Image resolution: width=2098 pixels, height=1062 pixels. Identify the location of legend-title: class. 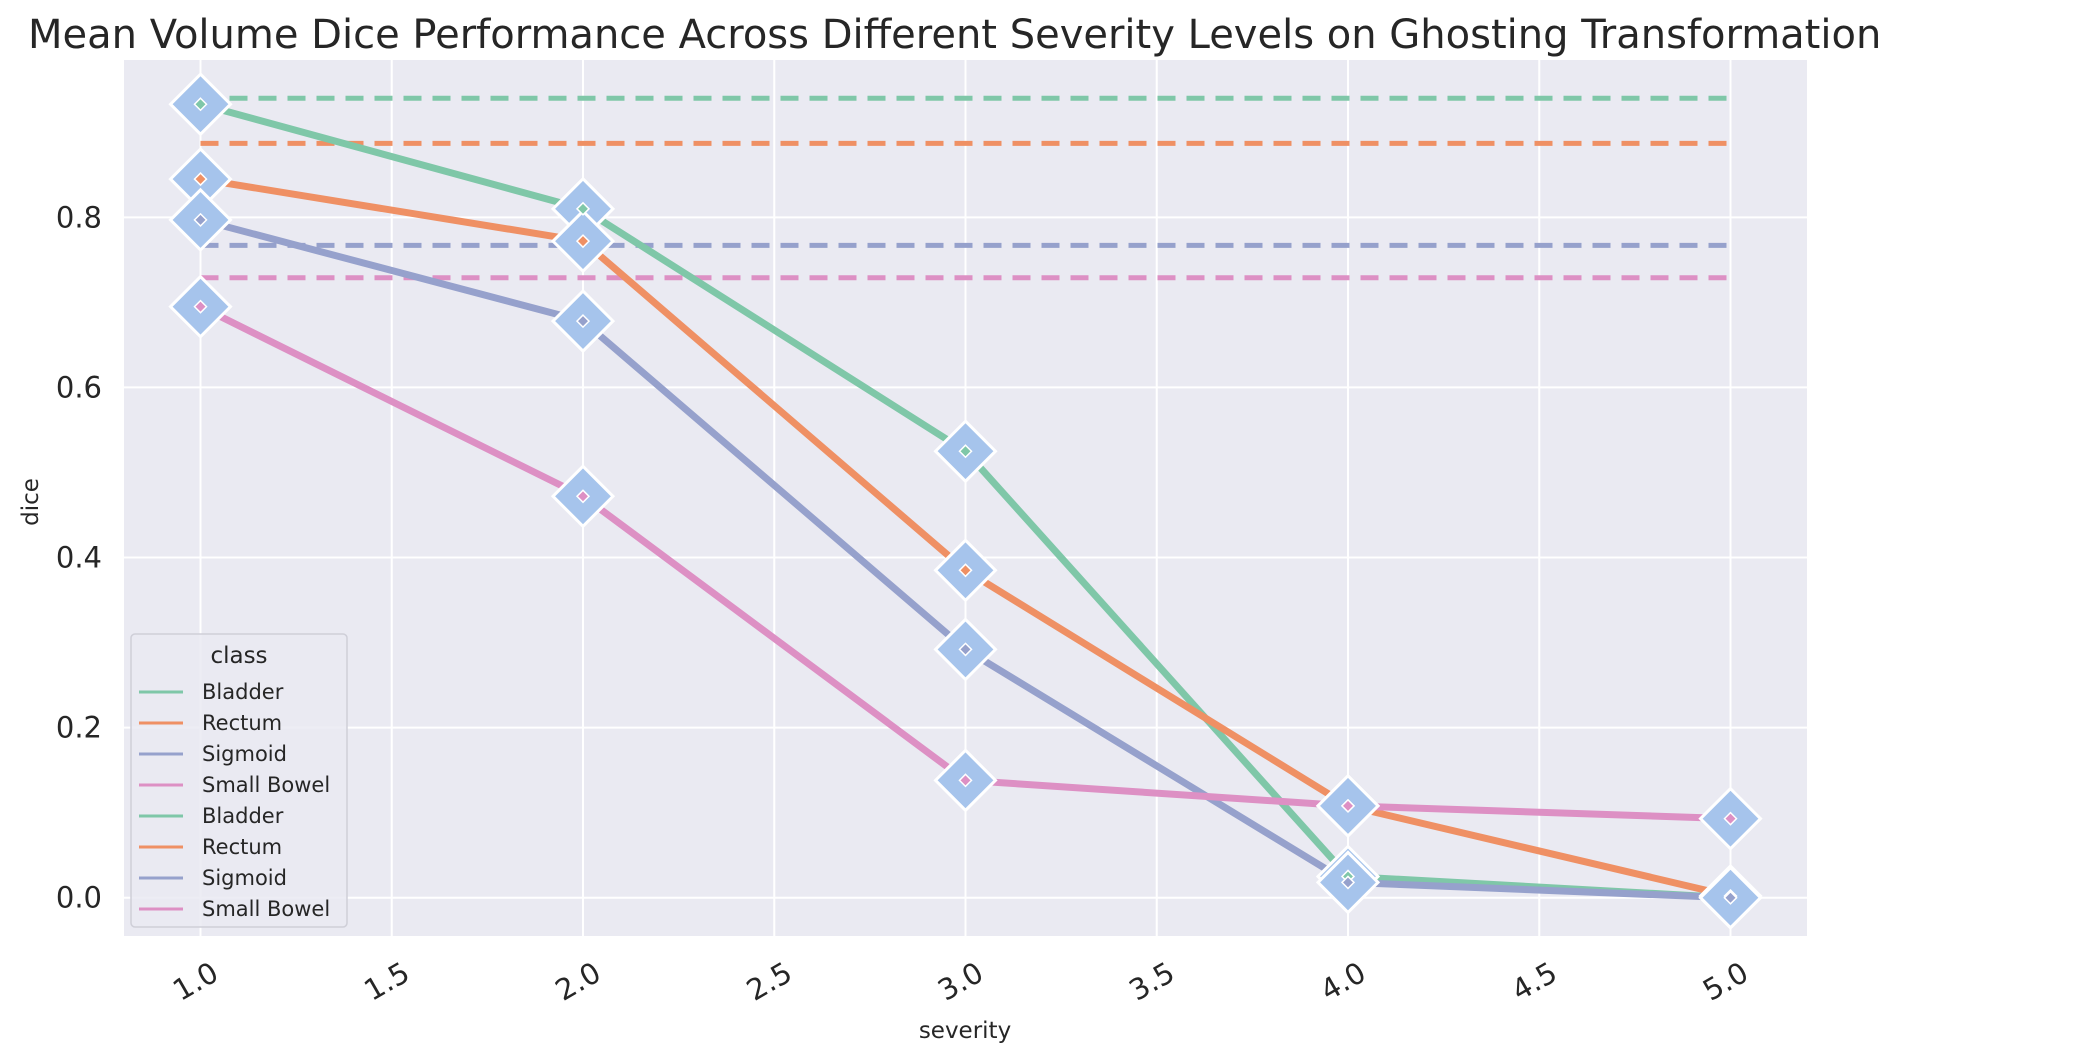
(238, 656).